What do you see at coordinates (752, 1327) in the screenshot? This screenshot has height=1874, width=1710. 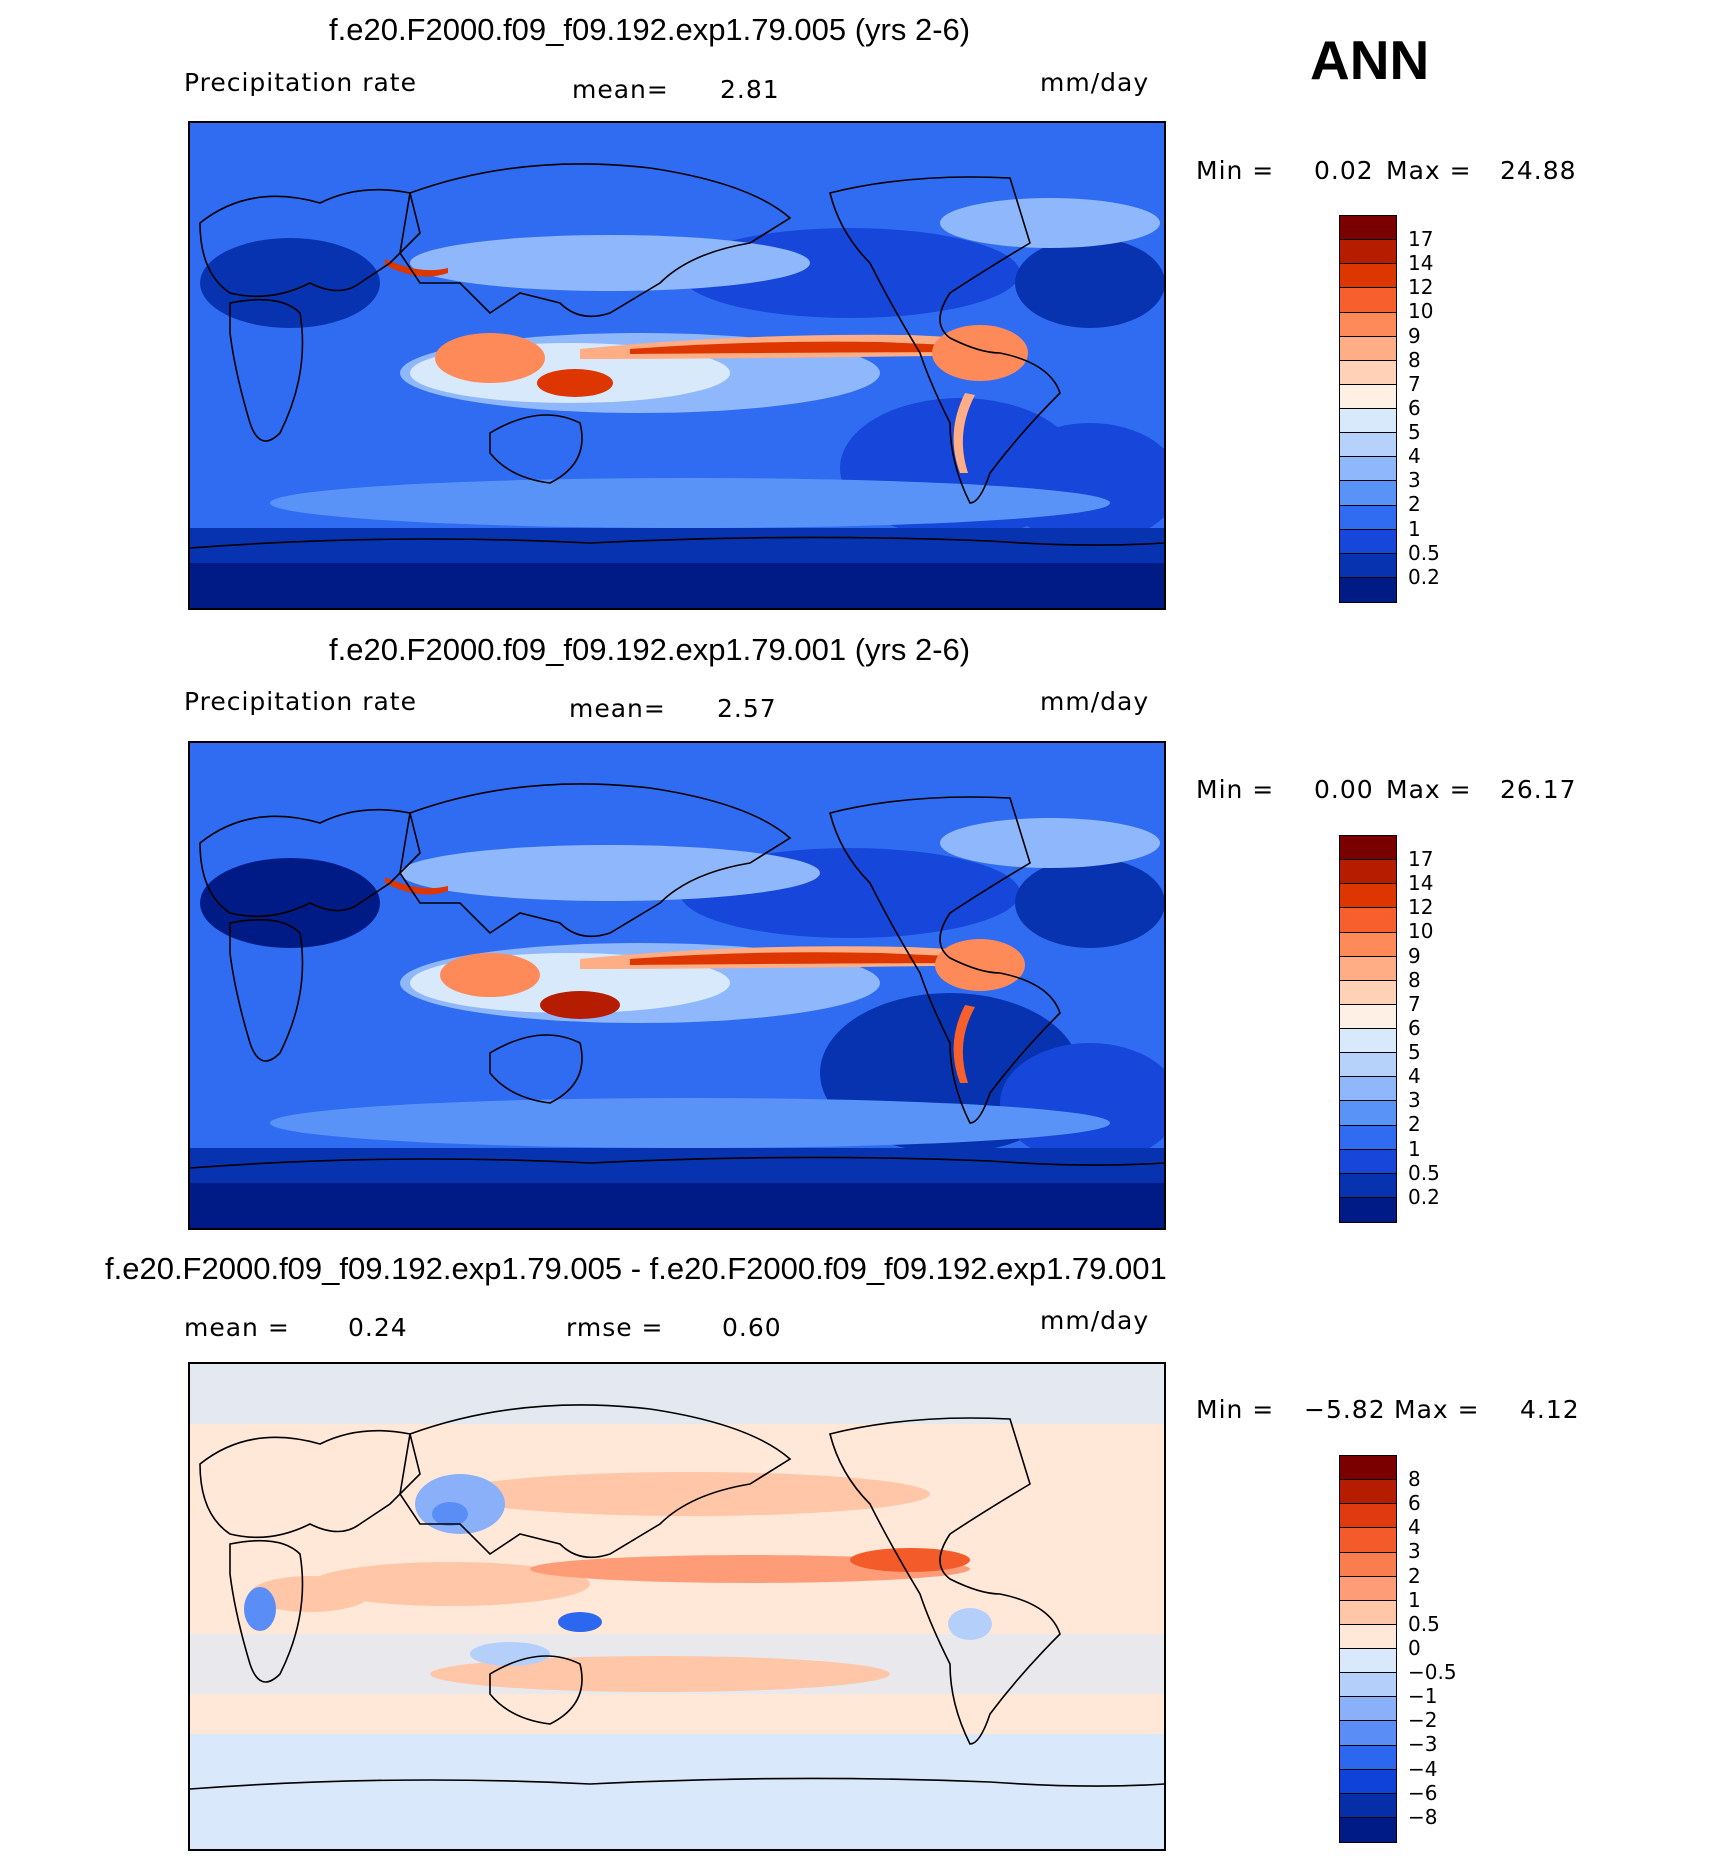 I see `panel3-rmse-value: 0.60` at bounding box center [752, 1327].